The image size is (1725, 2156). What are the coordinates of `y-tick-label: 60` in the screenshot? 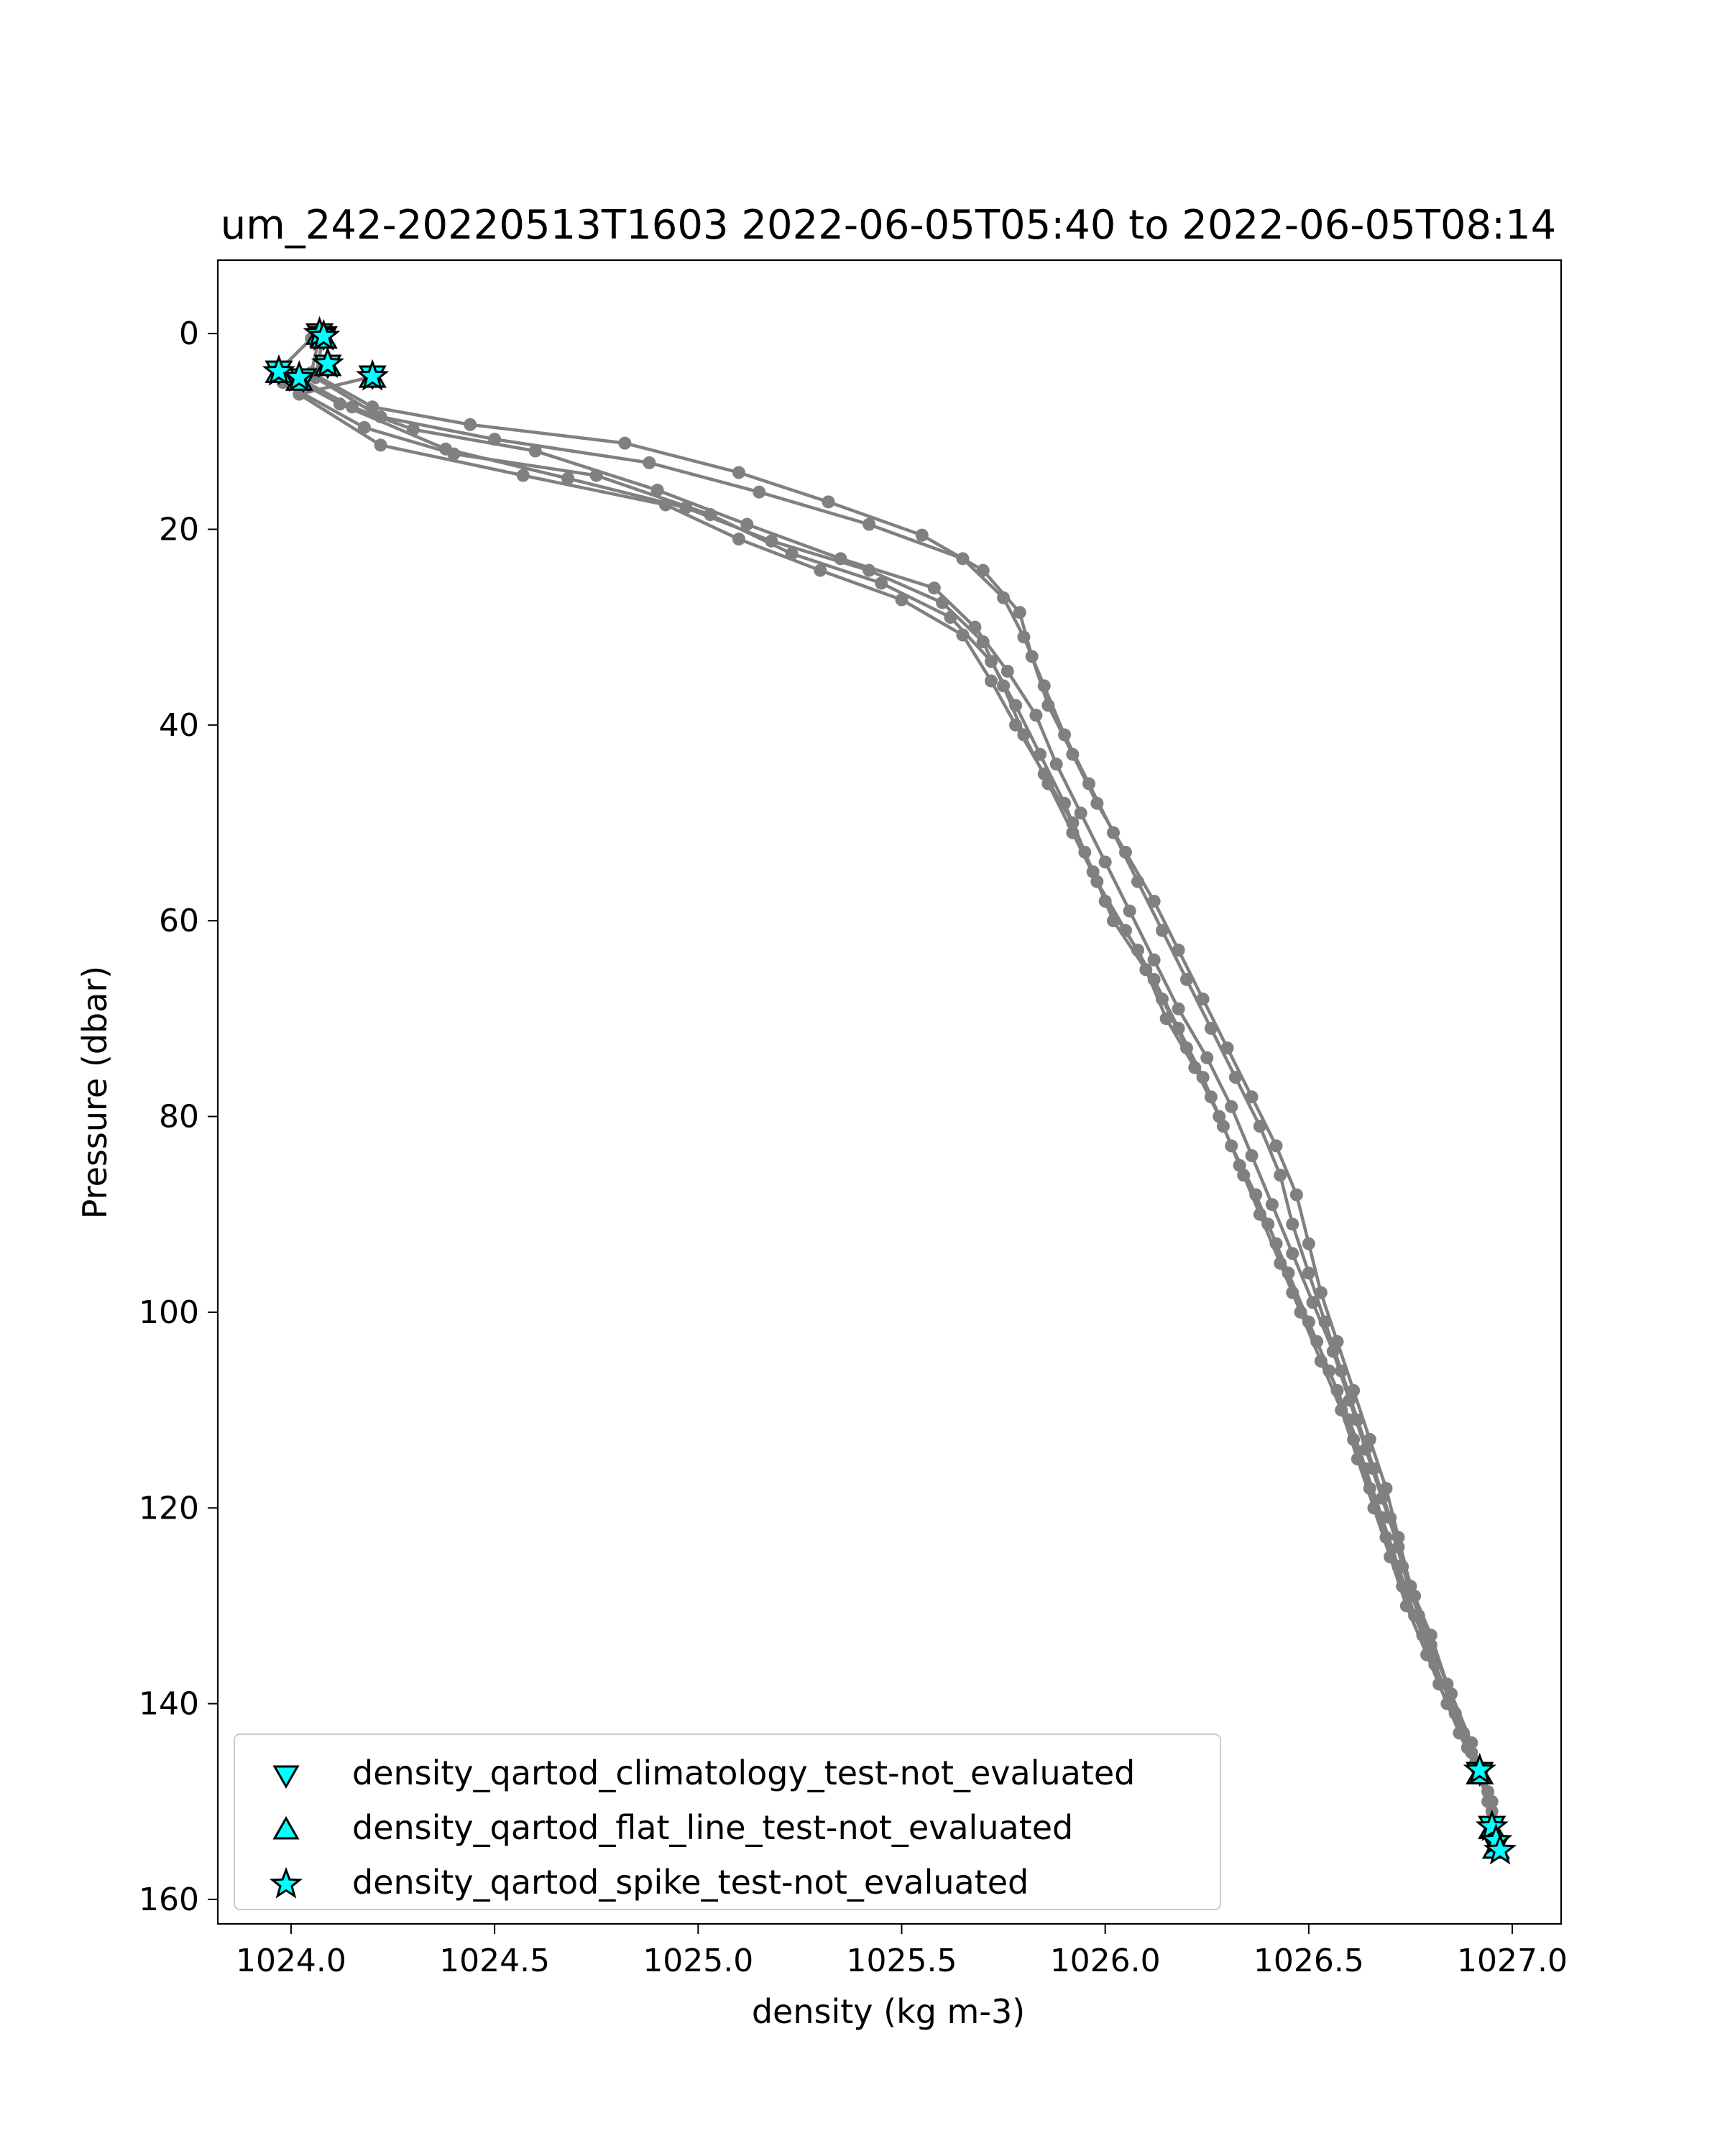 It's located at (179, 921).